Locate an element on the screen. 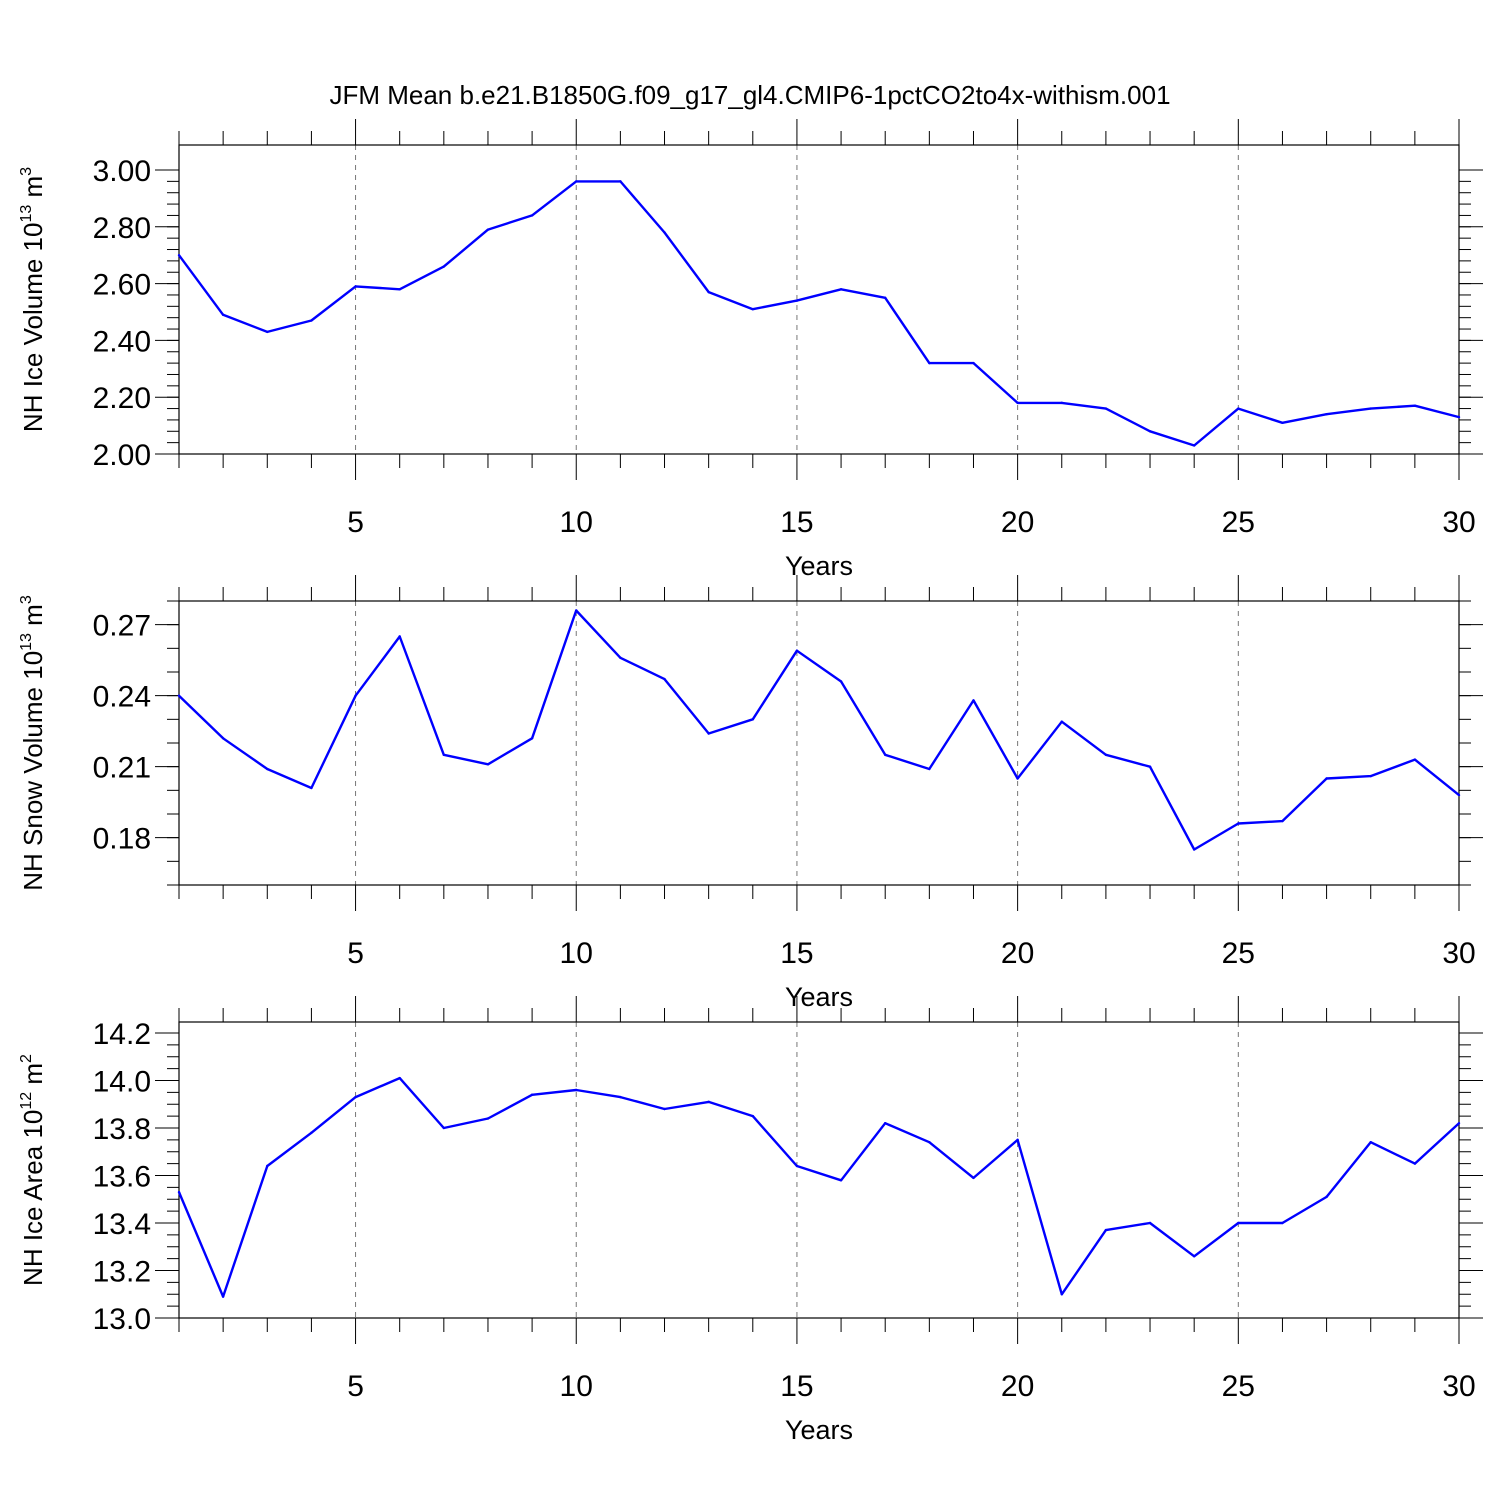  y-tick-label: 2.60 is located at coordinates (122, 285).